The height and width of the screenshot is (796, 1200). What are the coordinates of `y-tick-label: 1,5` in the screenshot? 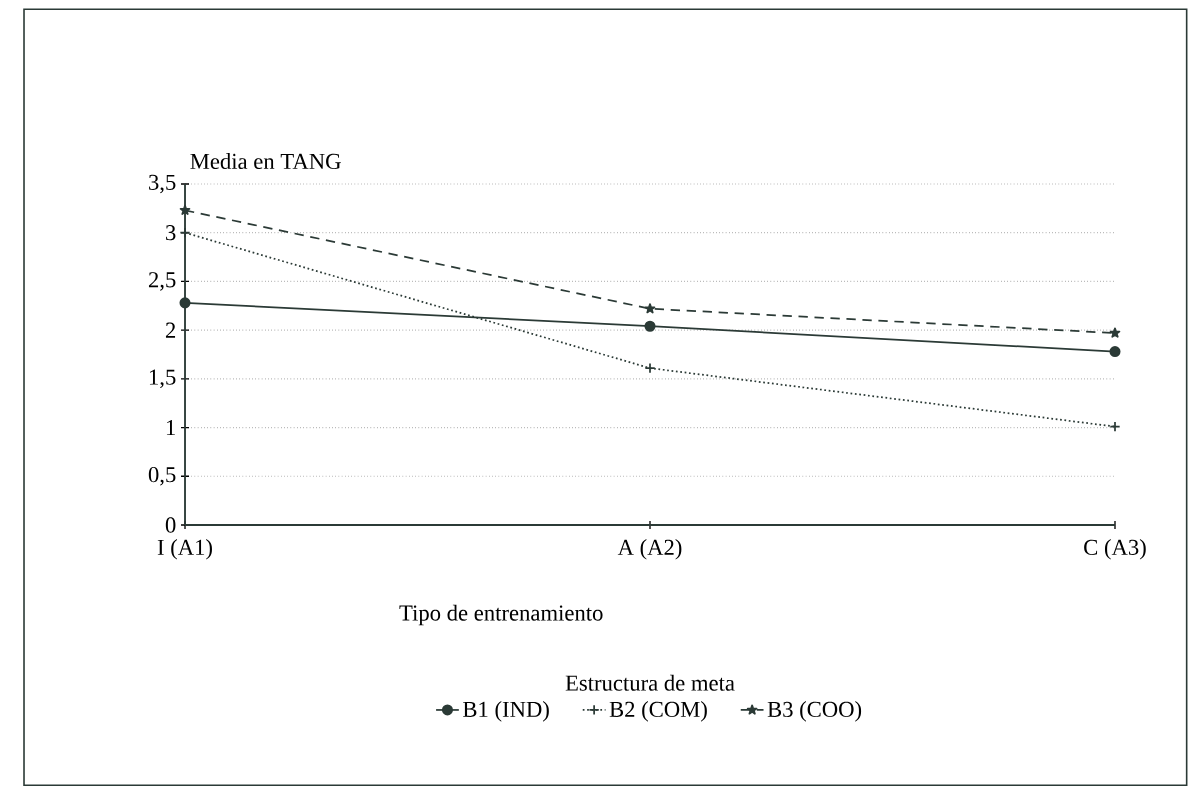 It's located at (162, 379).